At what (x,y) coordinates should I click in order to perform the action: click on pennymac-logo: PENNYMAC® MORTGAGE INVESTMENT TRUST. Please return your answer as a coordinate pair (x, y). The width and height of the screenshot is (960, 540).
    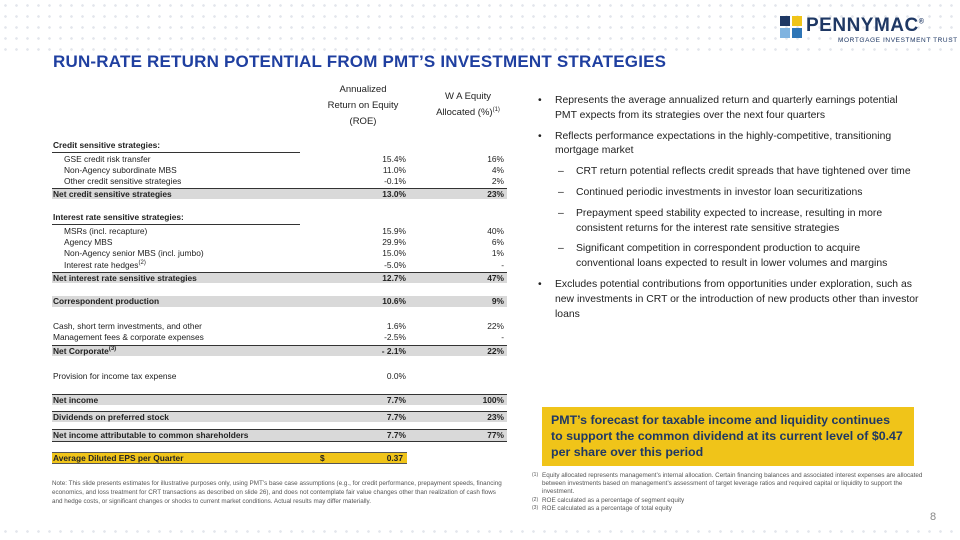
    Looking at the image, I should click on (868, 31).